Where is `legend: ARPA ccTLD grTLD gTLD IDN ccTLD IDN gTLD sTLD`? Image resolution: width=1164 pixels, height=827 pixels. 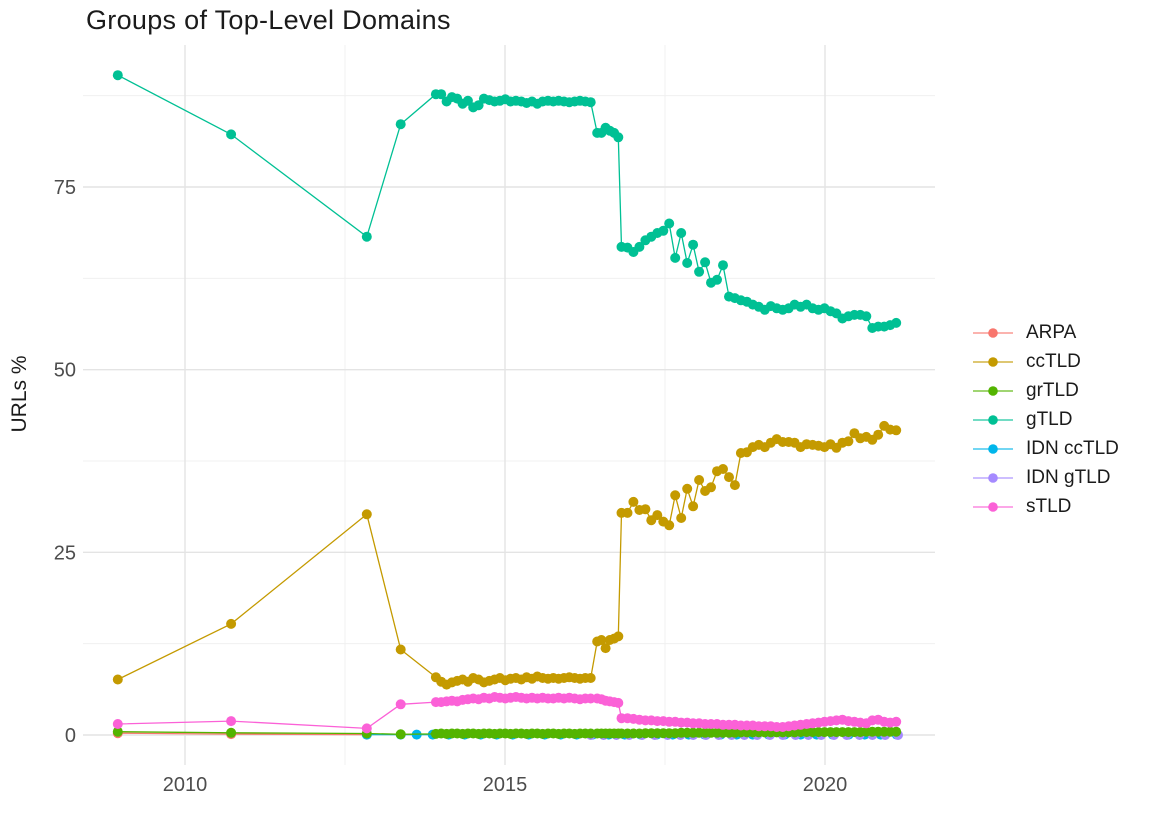
legend: ARPA ccTLD grTLD gTLD IDN ccTLD IDN gTLD sTLD is located at coordinates (1045, 419).